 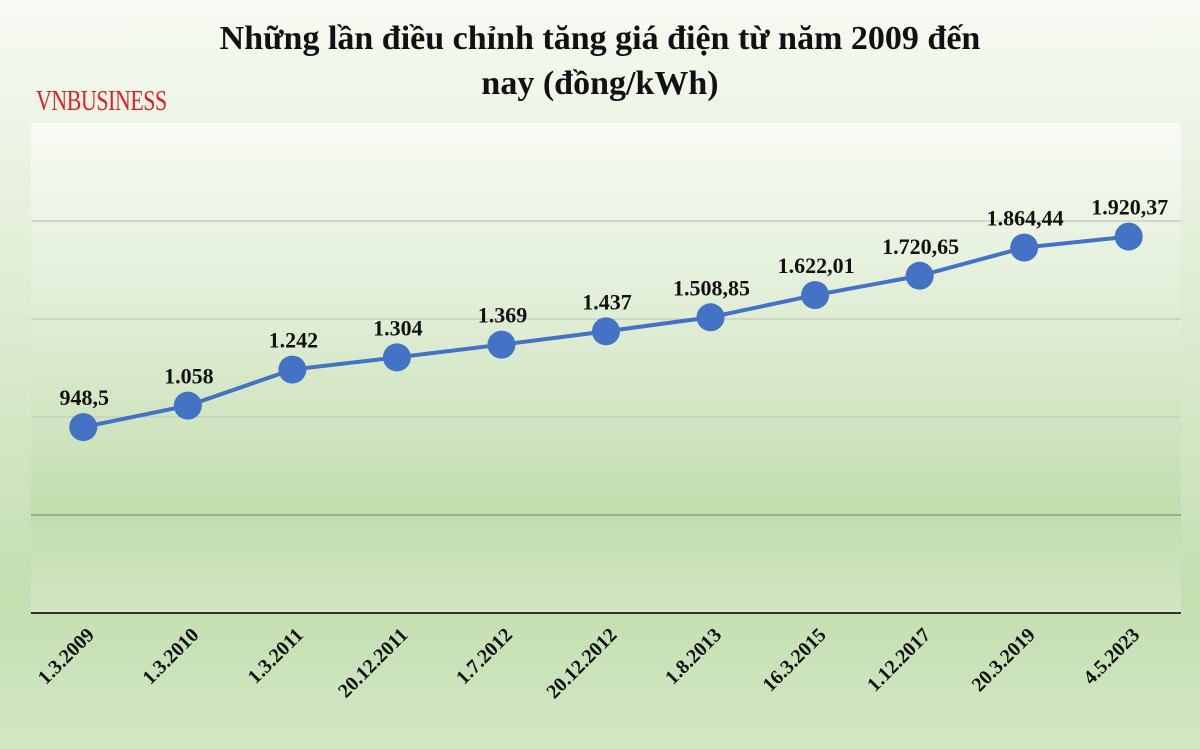 What do you see at coordinates (85, 397) in the screenshot?
I see `data-label: 948,5` at bounding box center [85, 397].